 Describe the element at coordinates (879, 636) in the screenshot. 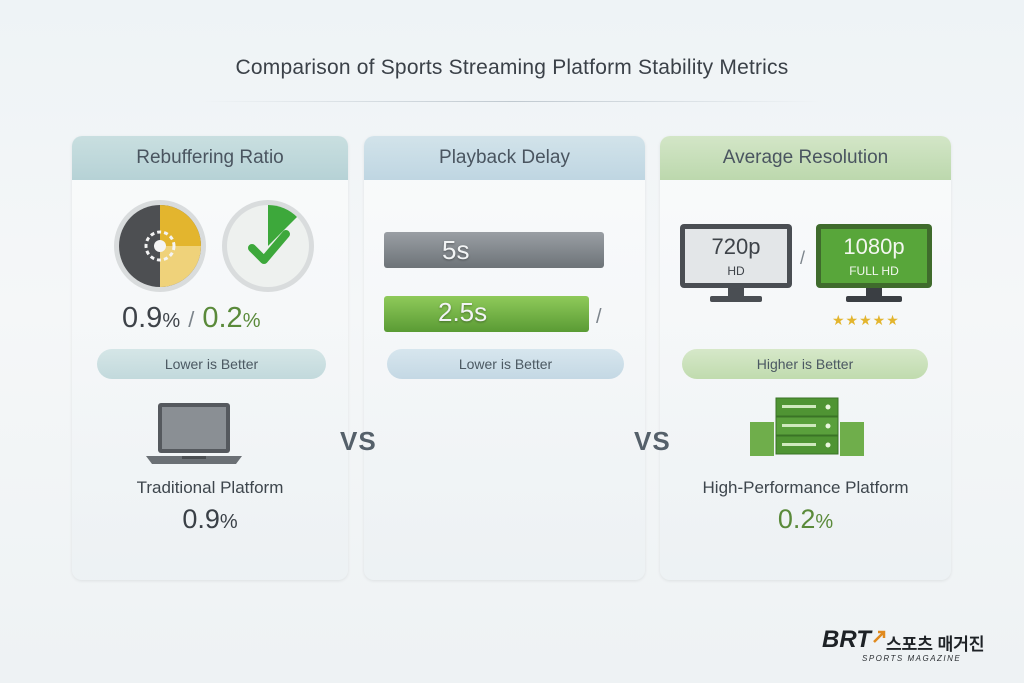

I see `logo-arrow-icon` at that location.